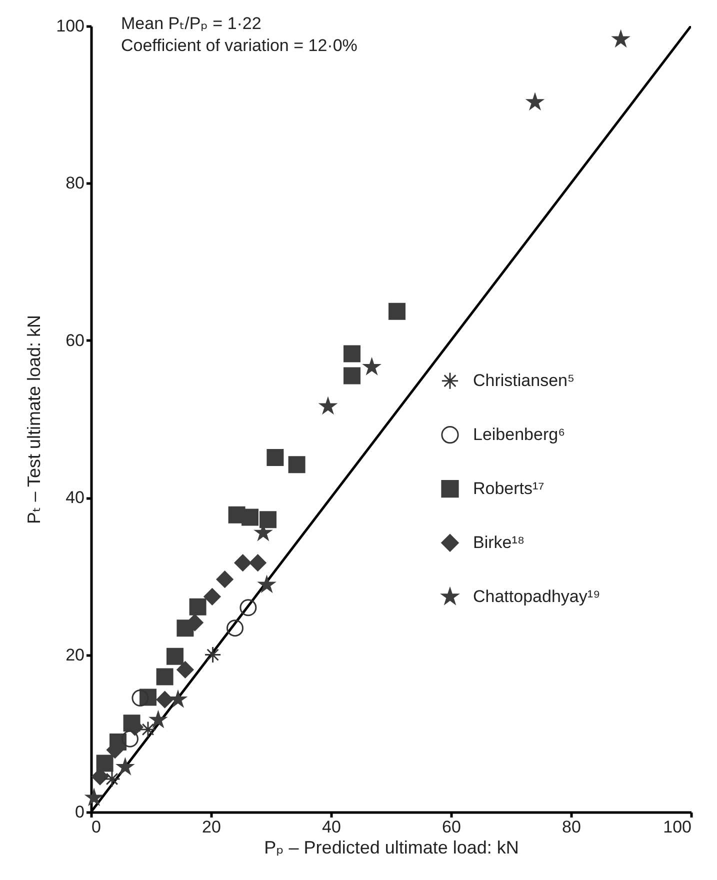 This screenshot has width=717, height=880. Describe the element at coordinates (677, 827) in the screenshot. I see `x-tick-label: 100` at that location.